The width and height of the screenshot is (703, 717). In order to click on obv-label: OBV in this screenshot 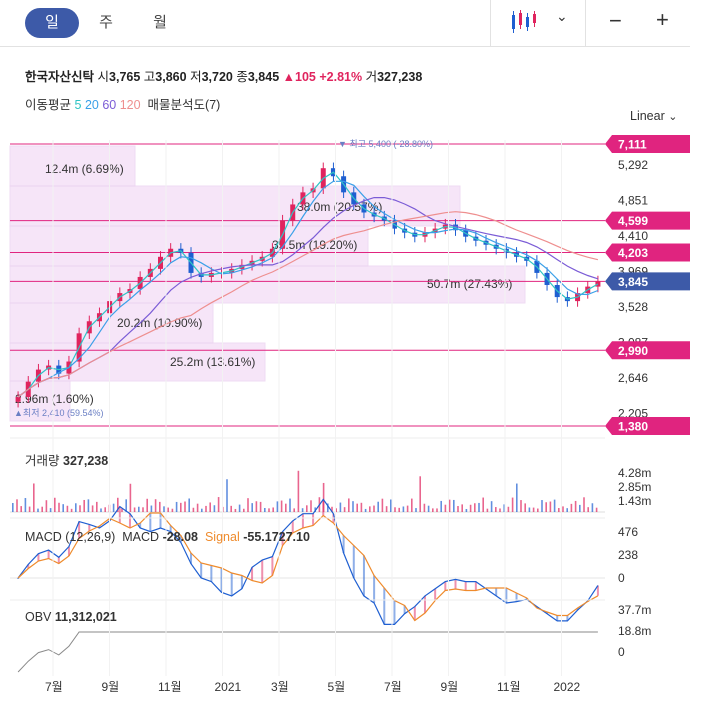, I will do `click(38, 617)`.